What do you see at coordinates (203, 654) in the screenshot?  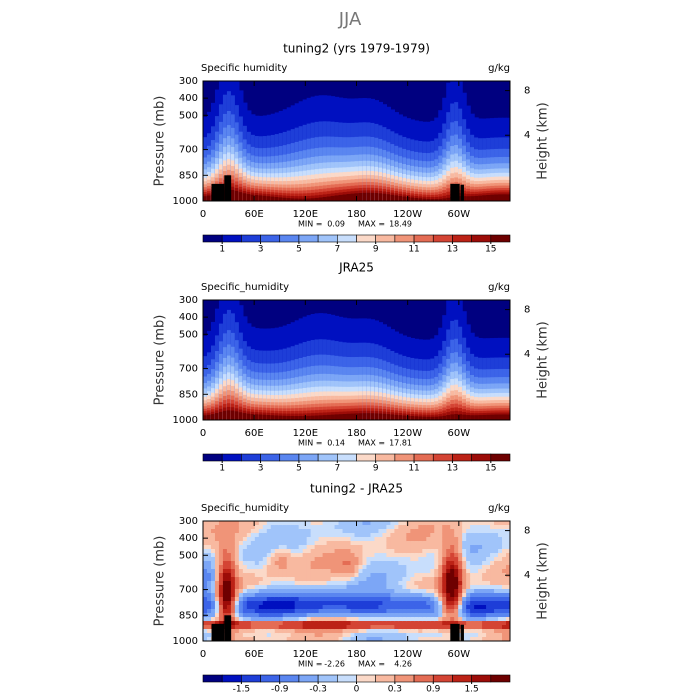 I see `x-tick-label: 0` at bounding box center [203, 654].